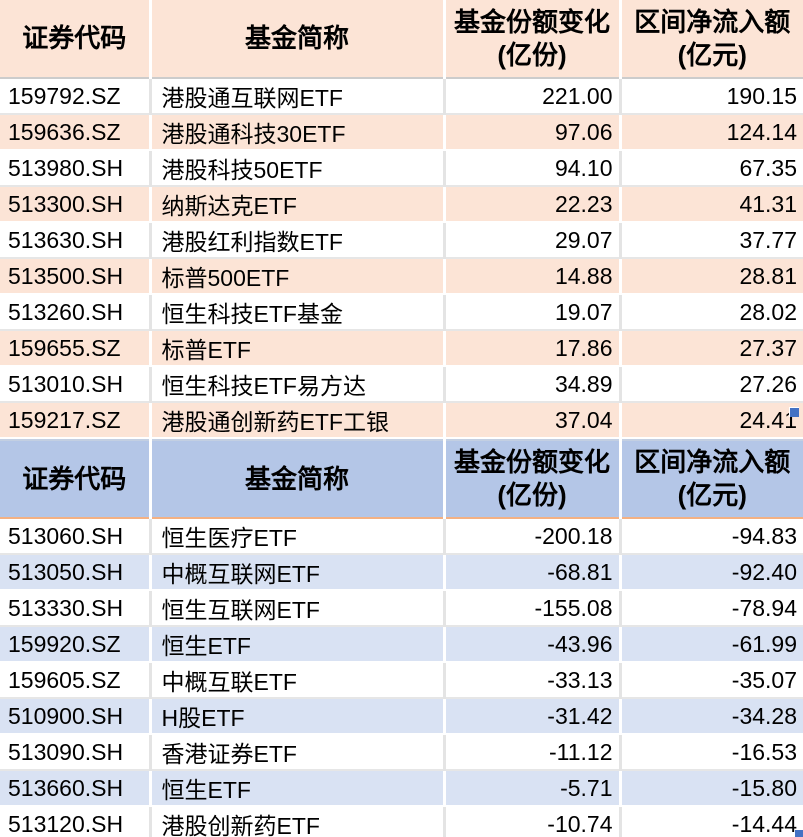 The image size is (803, 837). Describe the element at coordinates (711, 716) in the screenshot. I see `cell-net-inflow: -34.28` at that location.